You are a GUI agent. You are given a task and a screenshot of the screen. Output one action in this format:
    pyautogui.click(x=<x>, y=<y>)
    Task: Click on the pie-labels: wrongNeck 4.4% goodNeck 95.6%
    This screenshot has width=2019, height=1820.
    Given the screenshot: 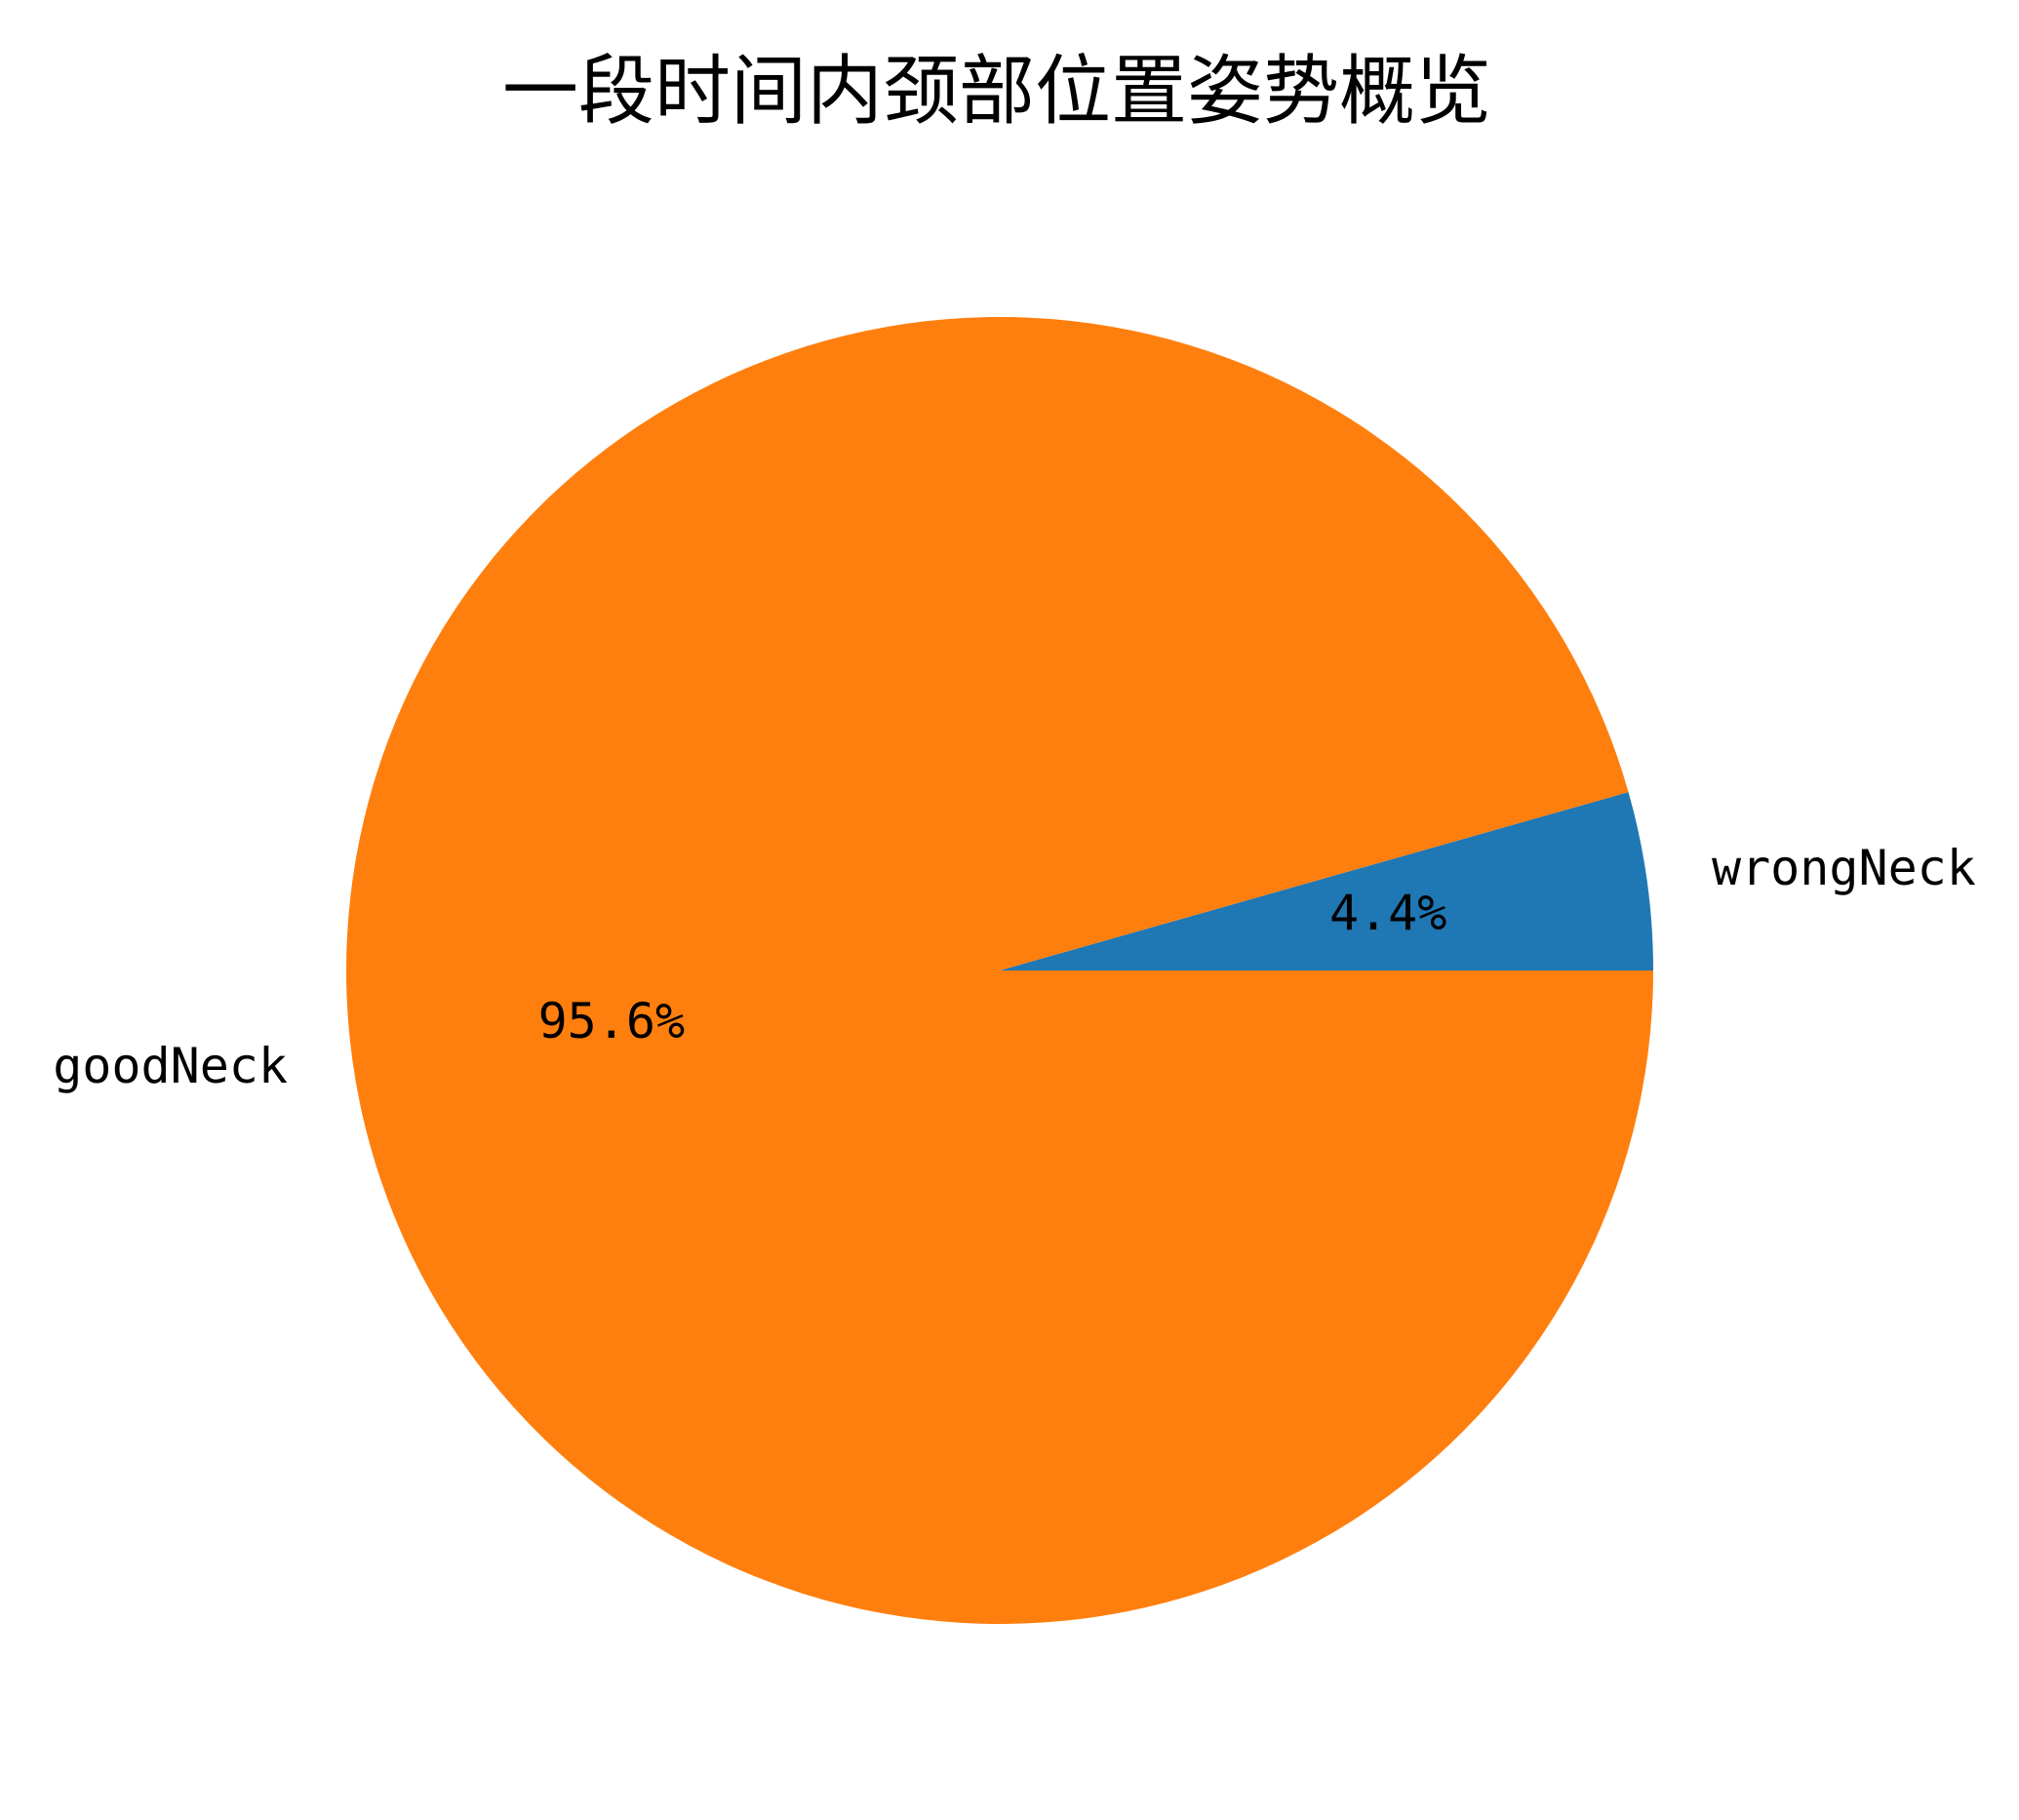 What is the action you would take?
    pyautogui.click(x=1014, y=967)
    